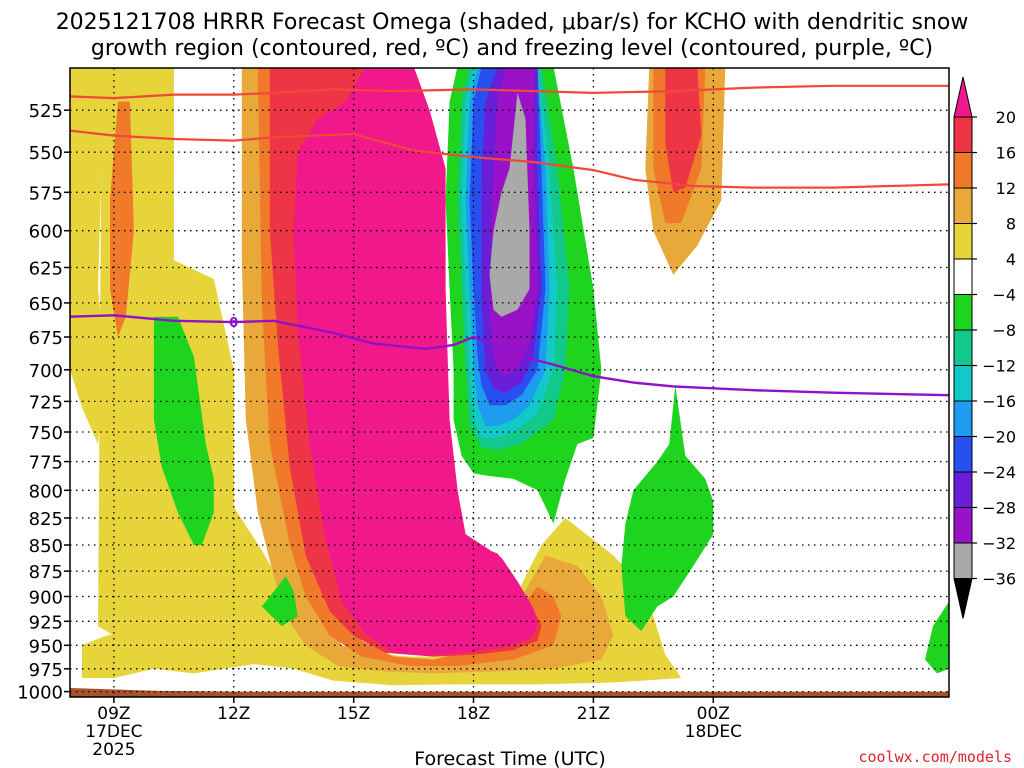 The height and width of the screenshot is (768, 1024). Describe the element at coordinates (509, 355) in the screenshot. I see `freezing-level-contour` at that location.